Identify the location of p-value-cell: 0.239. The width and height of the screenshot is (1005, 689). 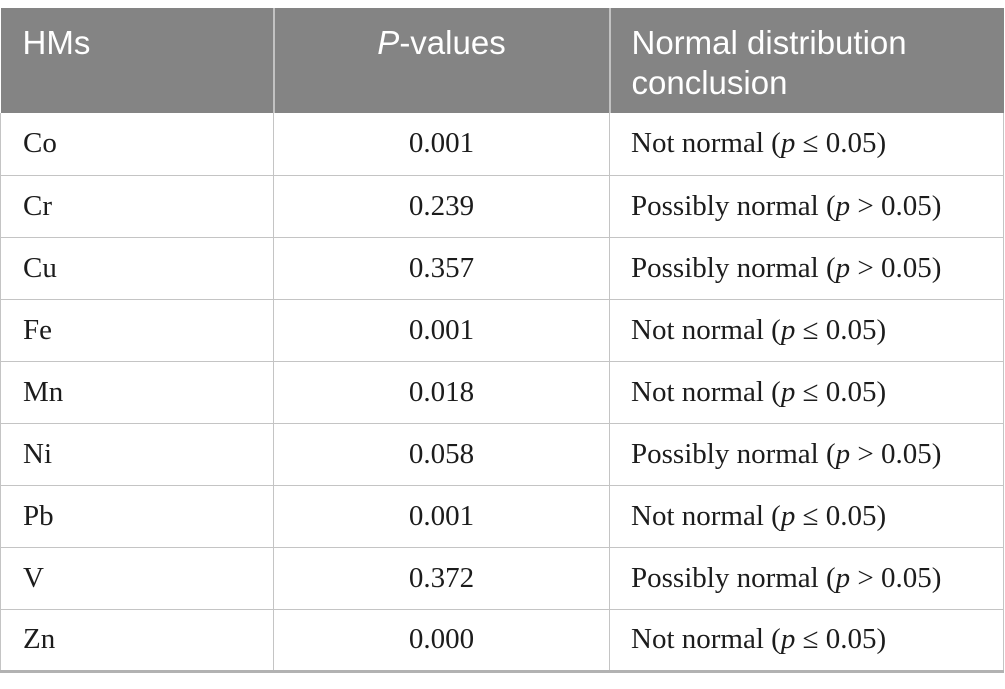
(441, 205).